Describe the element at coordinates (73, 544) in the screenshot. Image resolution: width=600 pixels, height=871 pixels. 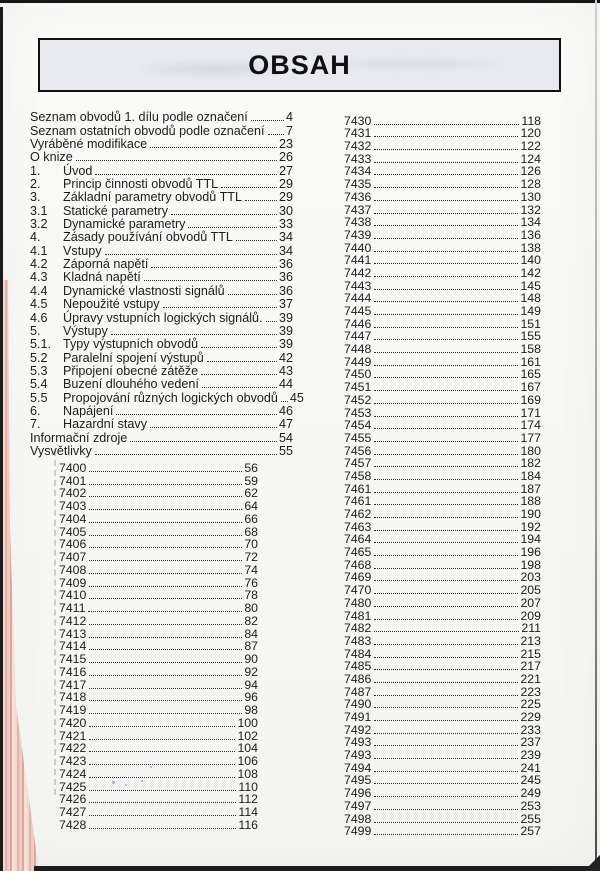
I see `ic-number: 7406` at that location.